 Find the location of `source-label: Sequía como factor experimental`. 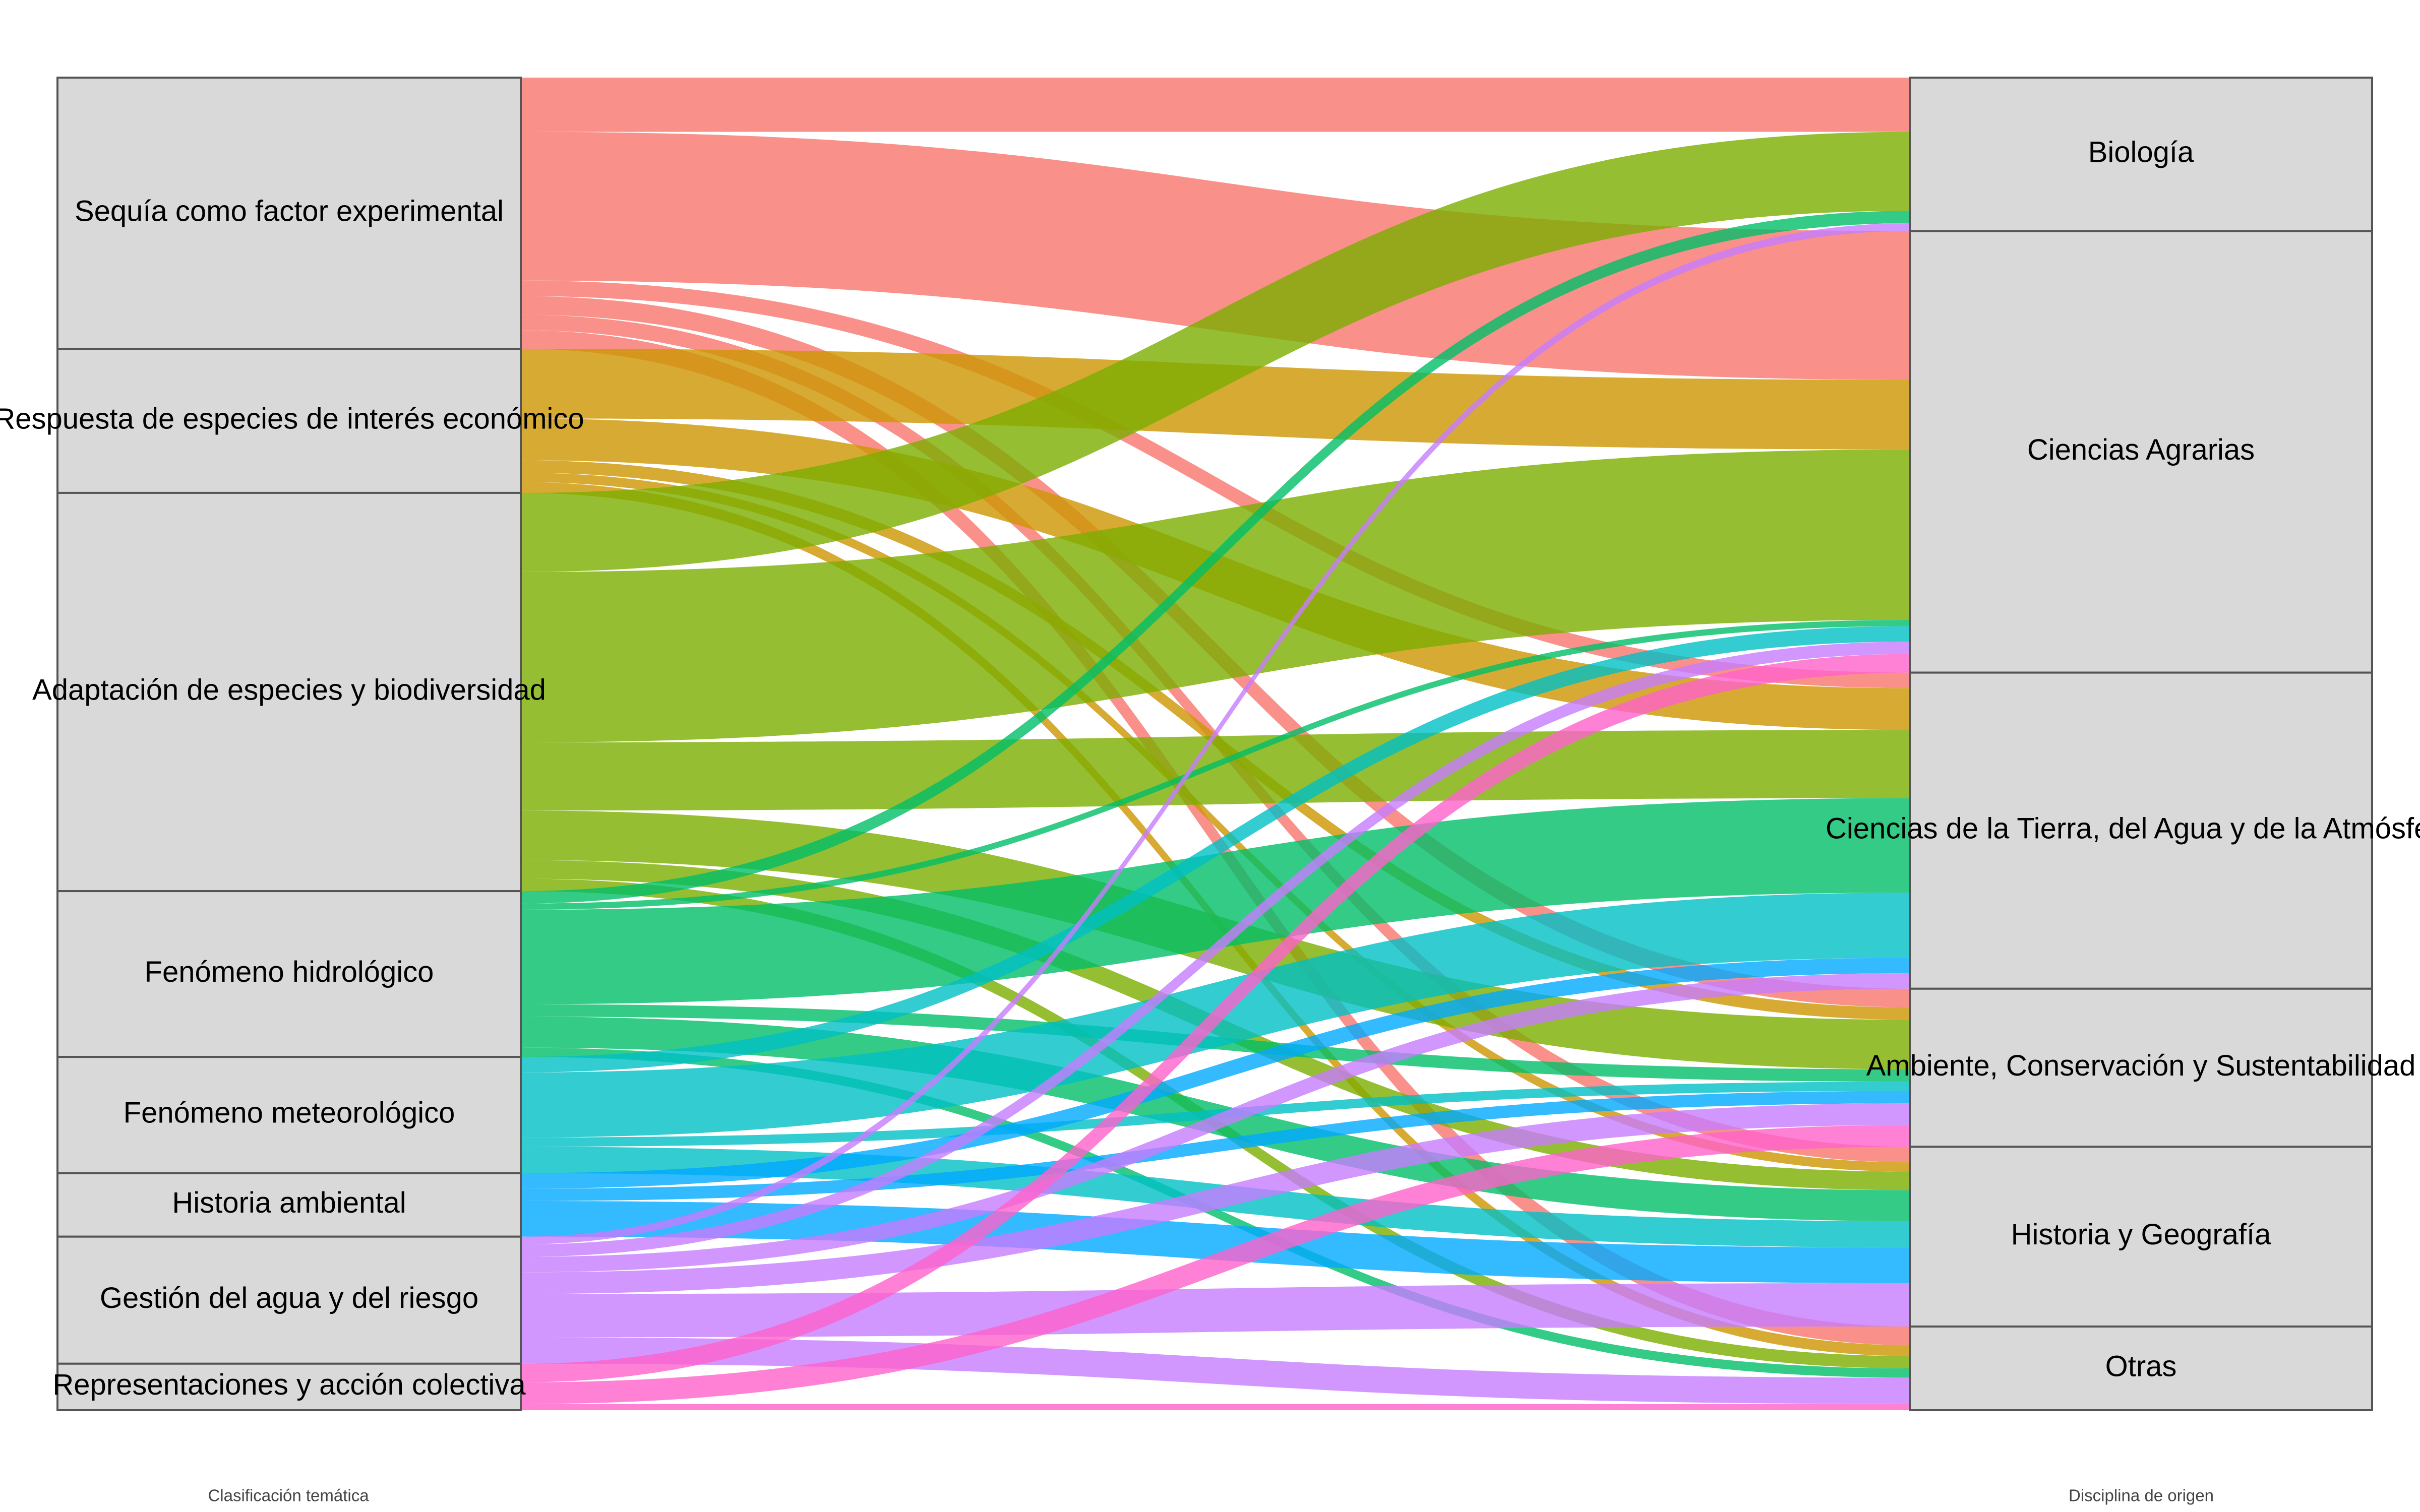

source-label: Sequía como factor experimental is located at coordinates (289, 211).